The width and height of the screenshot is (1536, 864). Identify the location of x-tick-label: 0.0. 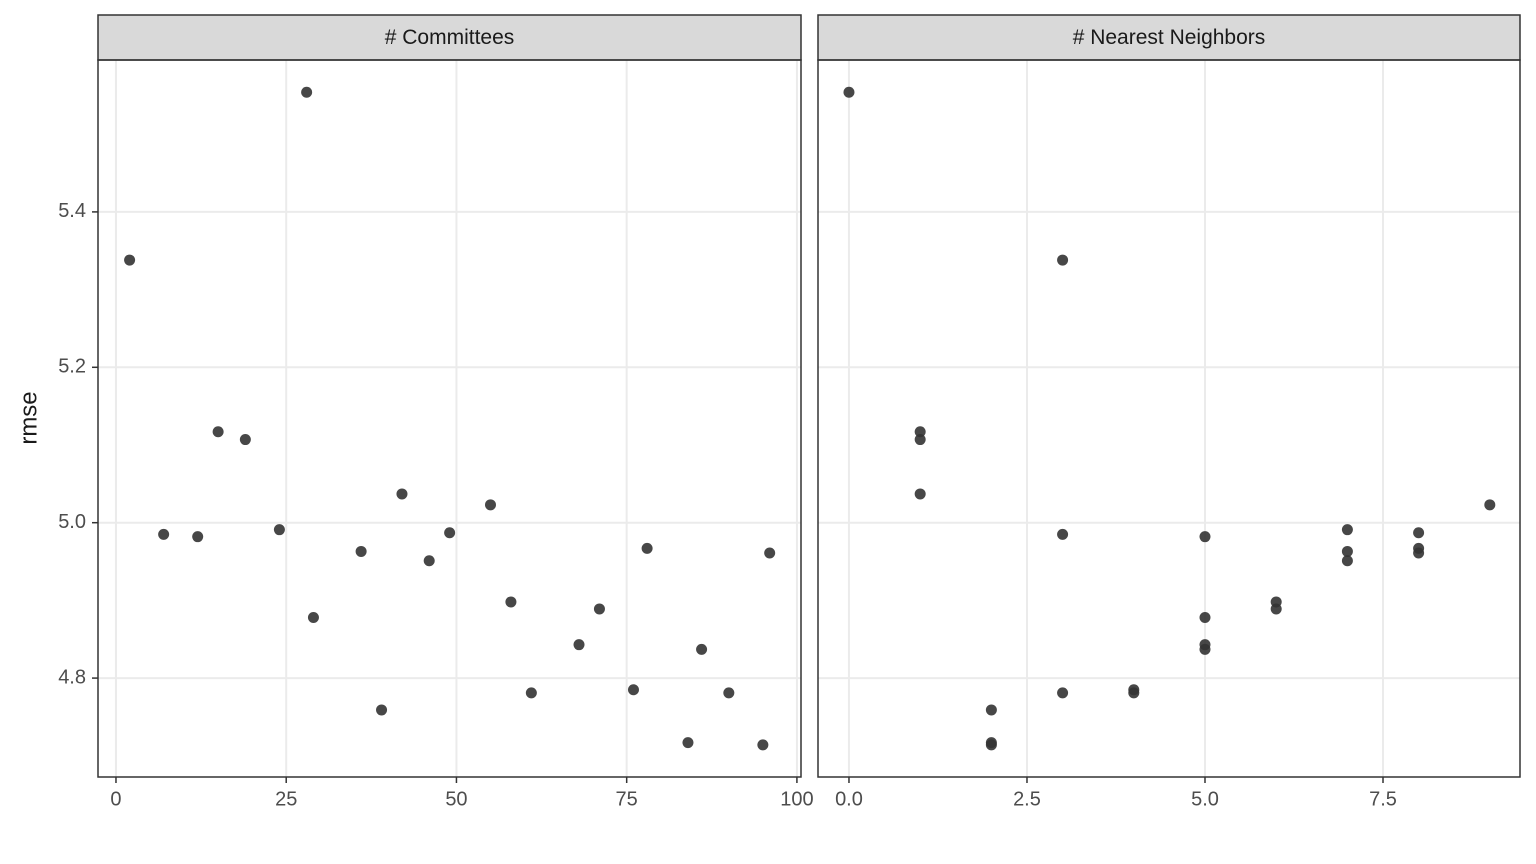
(849, 799).